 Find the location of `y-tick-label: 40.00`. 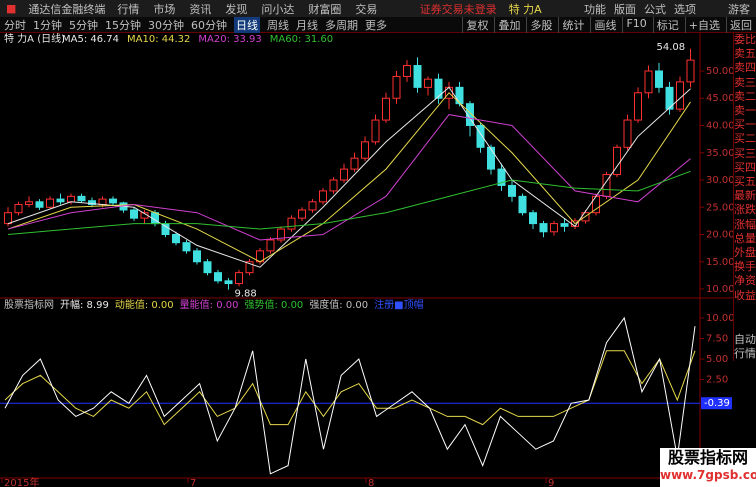

y-tick-label: 40.00 is located at coordinates (719, 126).